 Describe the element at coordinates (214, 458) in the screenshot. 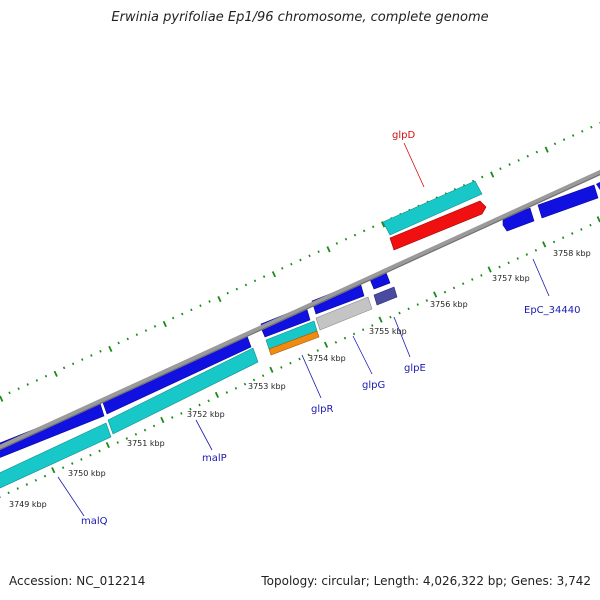

I see `gene-label-malP: malP` at that location.